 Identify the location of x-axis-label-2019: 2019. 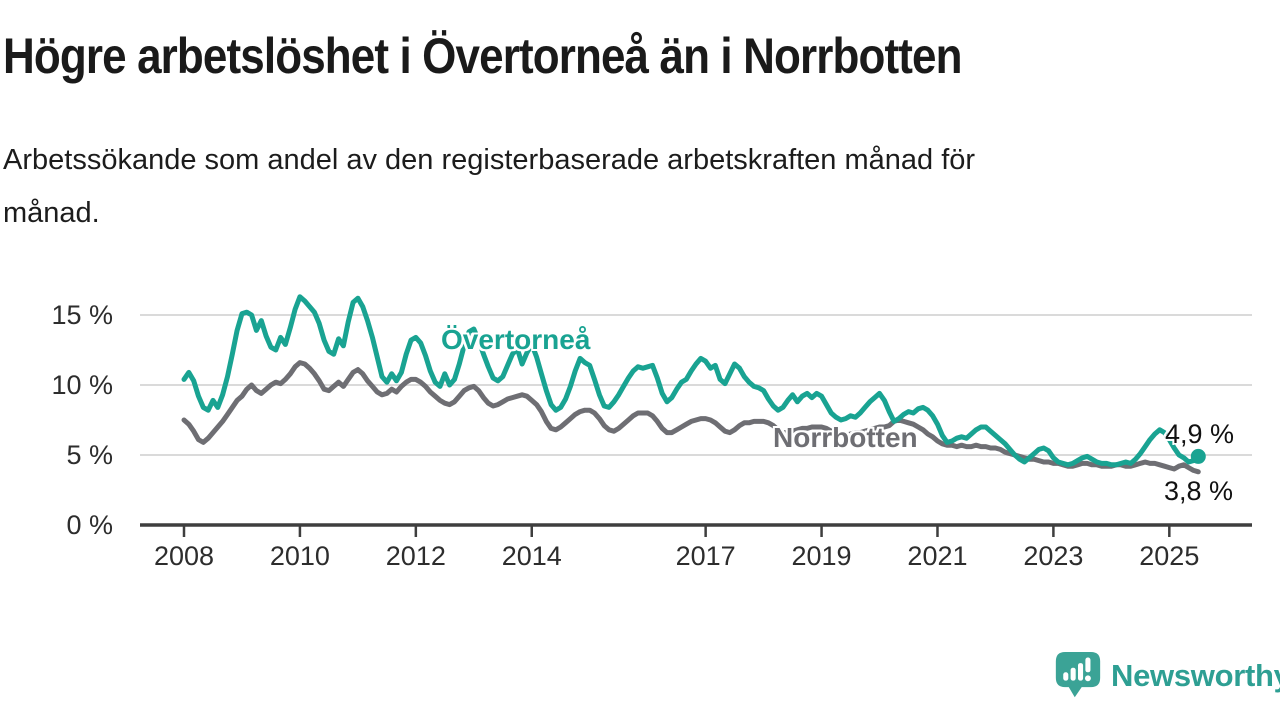
(821, 556).